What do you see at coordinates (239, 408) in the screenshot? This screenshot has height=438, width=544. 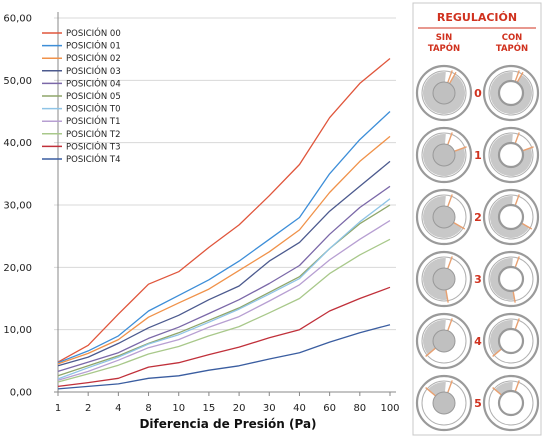 I see `x-tick-label: 20` at bounding box center [239, 408].